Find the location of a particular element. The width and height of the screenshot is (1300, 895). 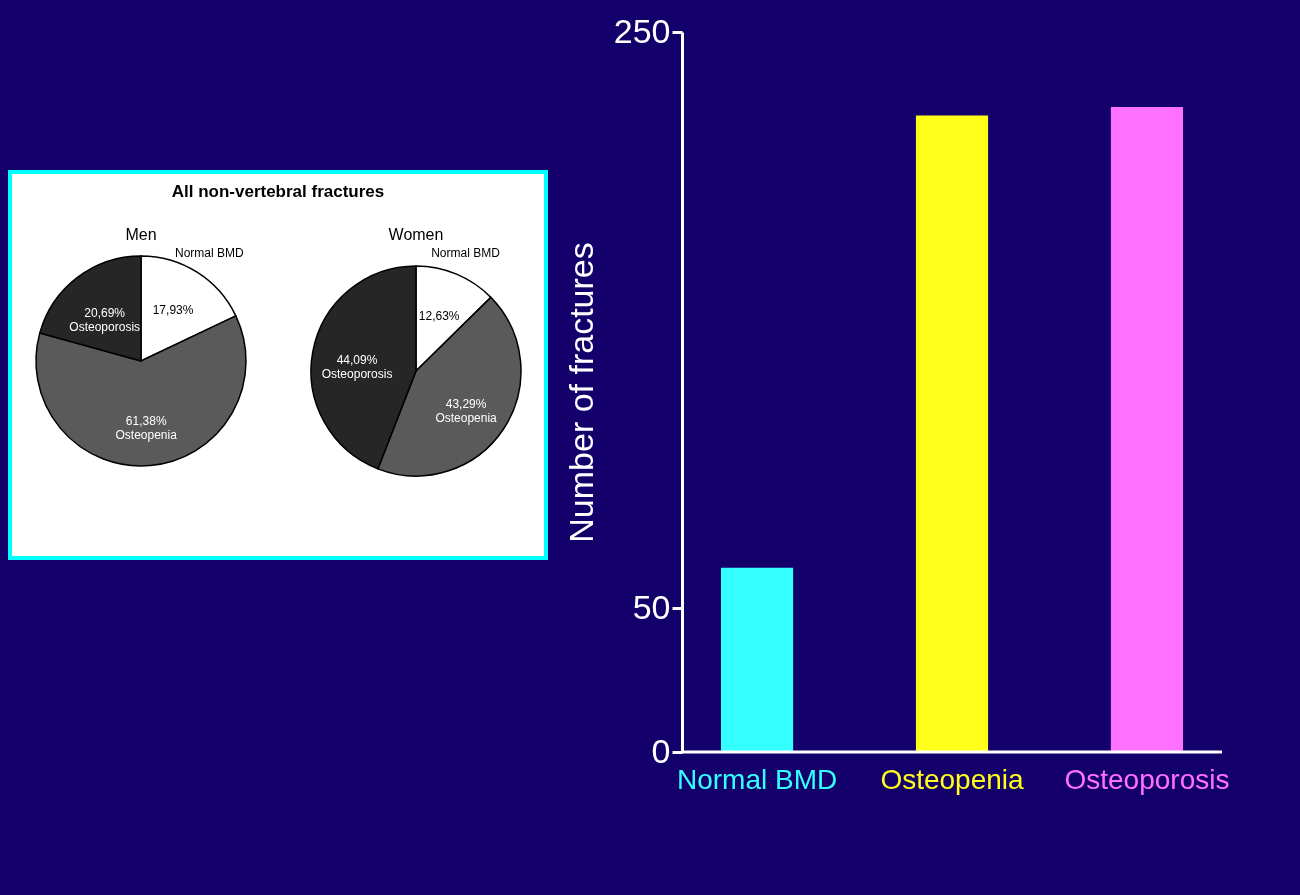

data-label: 44,09% is located at coordinates (357, 359).